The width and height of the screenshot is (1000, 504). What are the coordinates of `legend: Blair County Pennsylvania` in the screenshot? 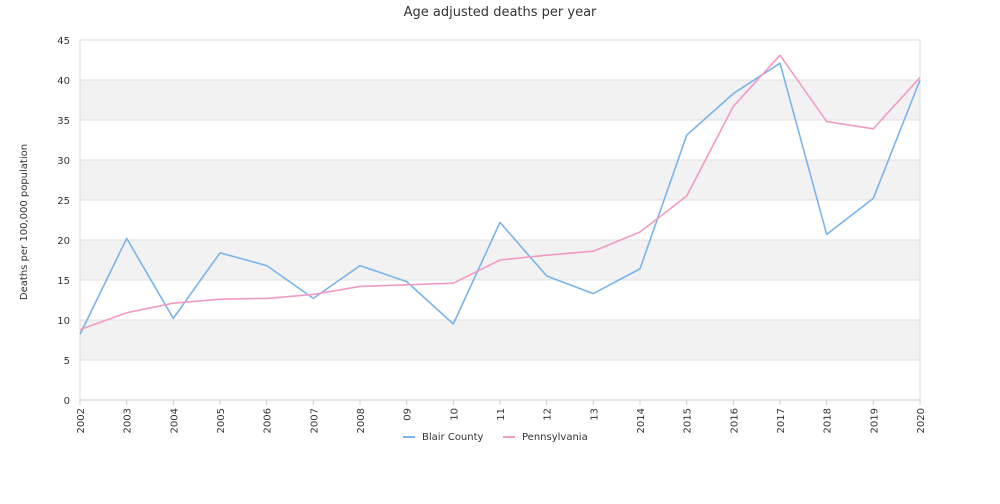 It's located at (495, 437).